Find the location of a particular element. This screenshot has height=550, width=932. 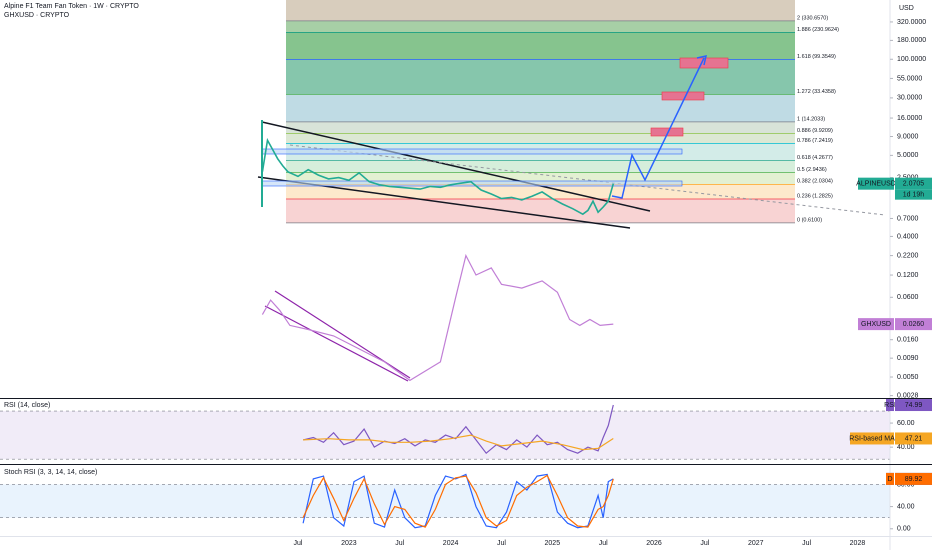

trend-line is located at coordinates (587, 180).